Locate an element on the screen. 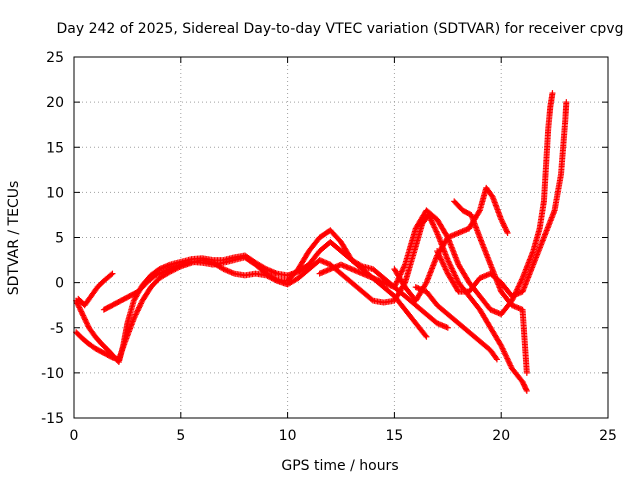 This screenshot has height=480, width=640. y-tick-label: 0 is located at coordinates (59, 284).